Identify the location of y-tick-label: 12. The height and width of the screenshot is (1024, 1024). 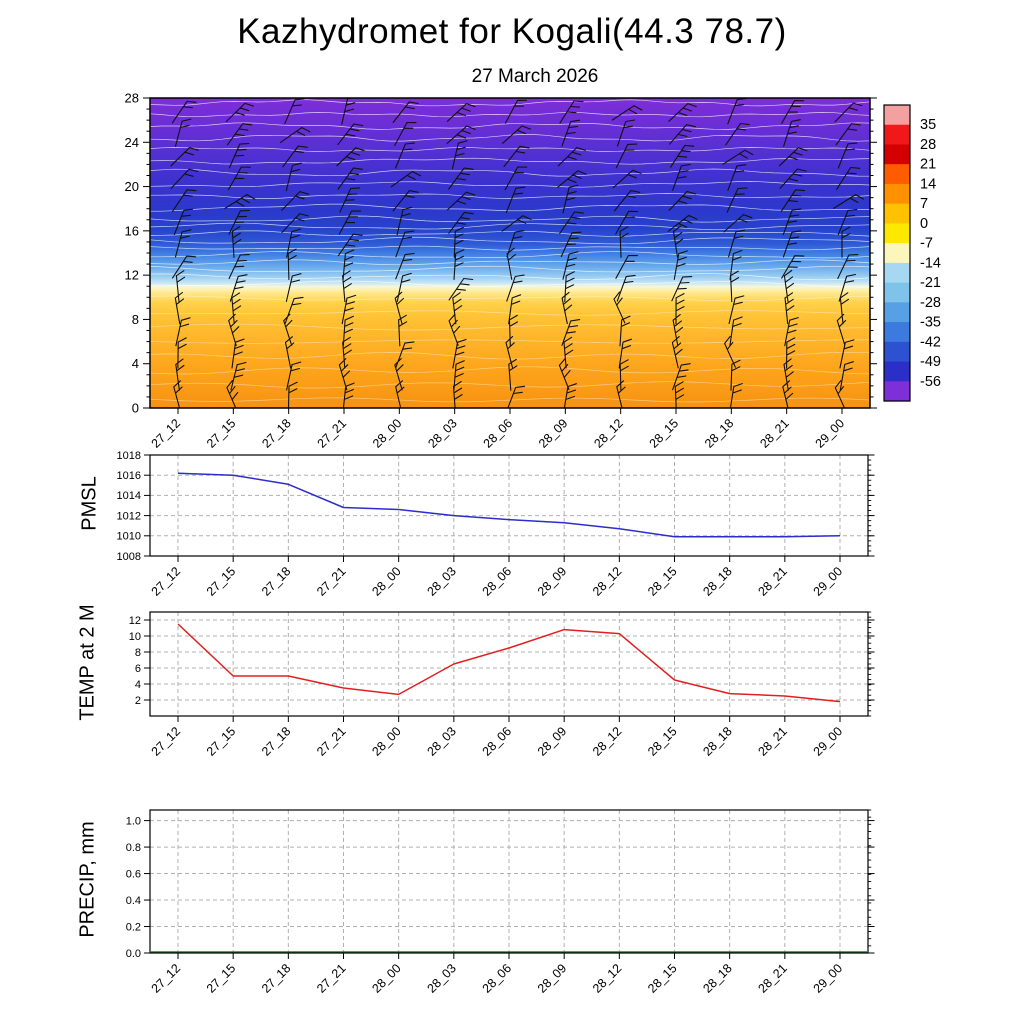
(135, 621).